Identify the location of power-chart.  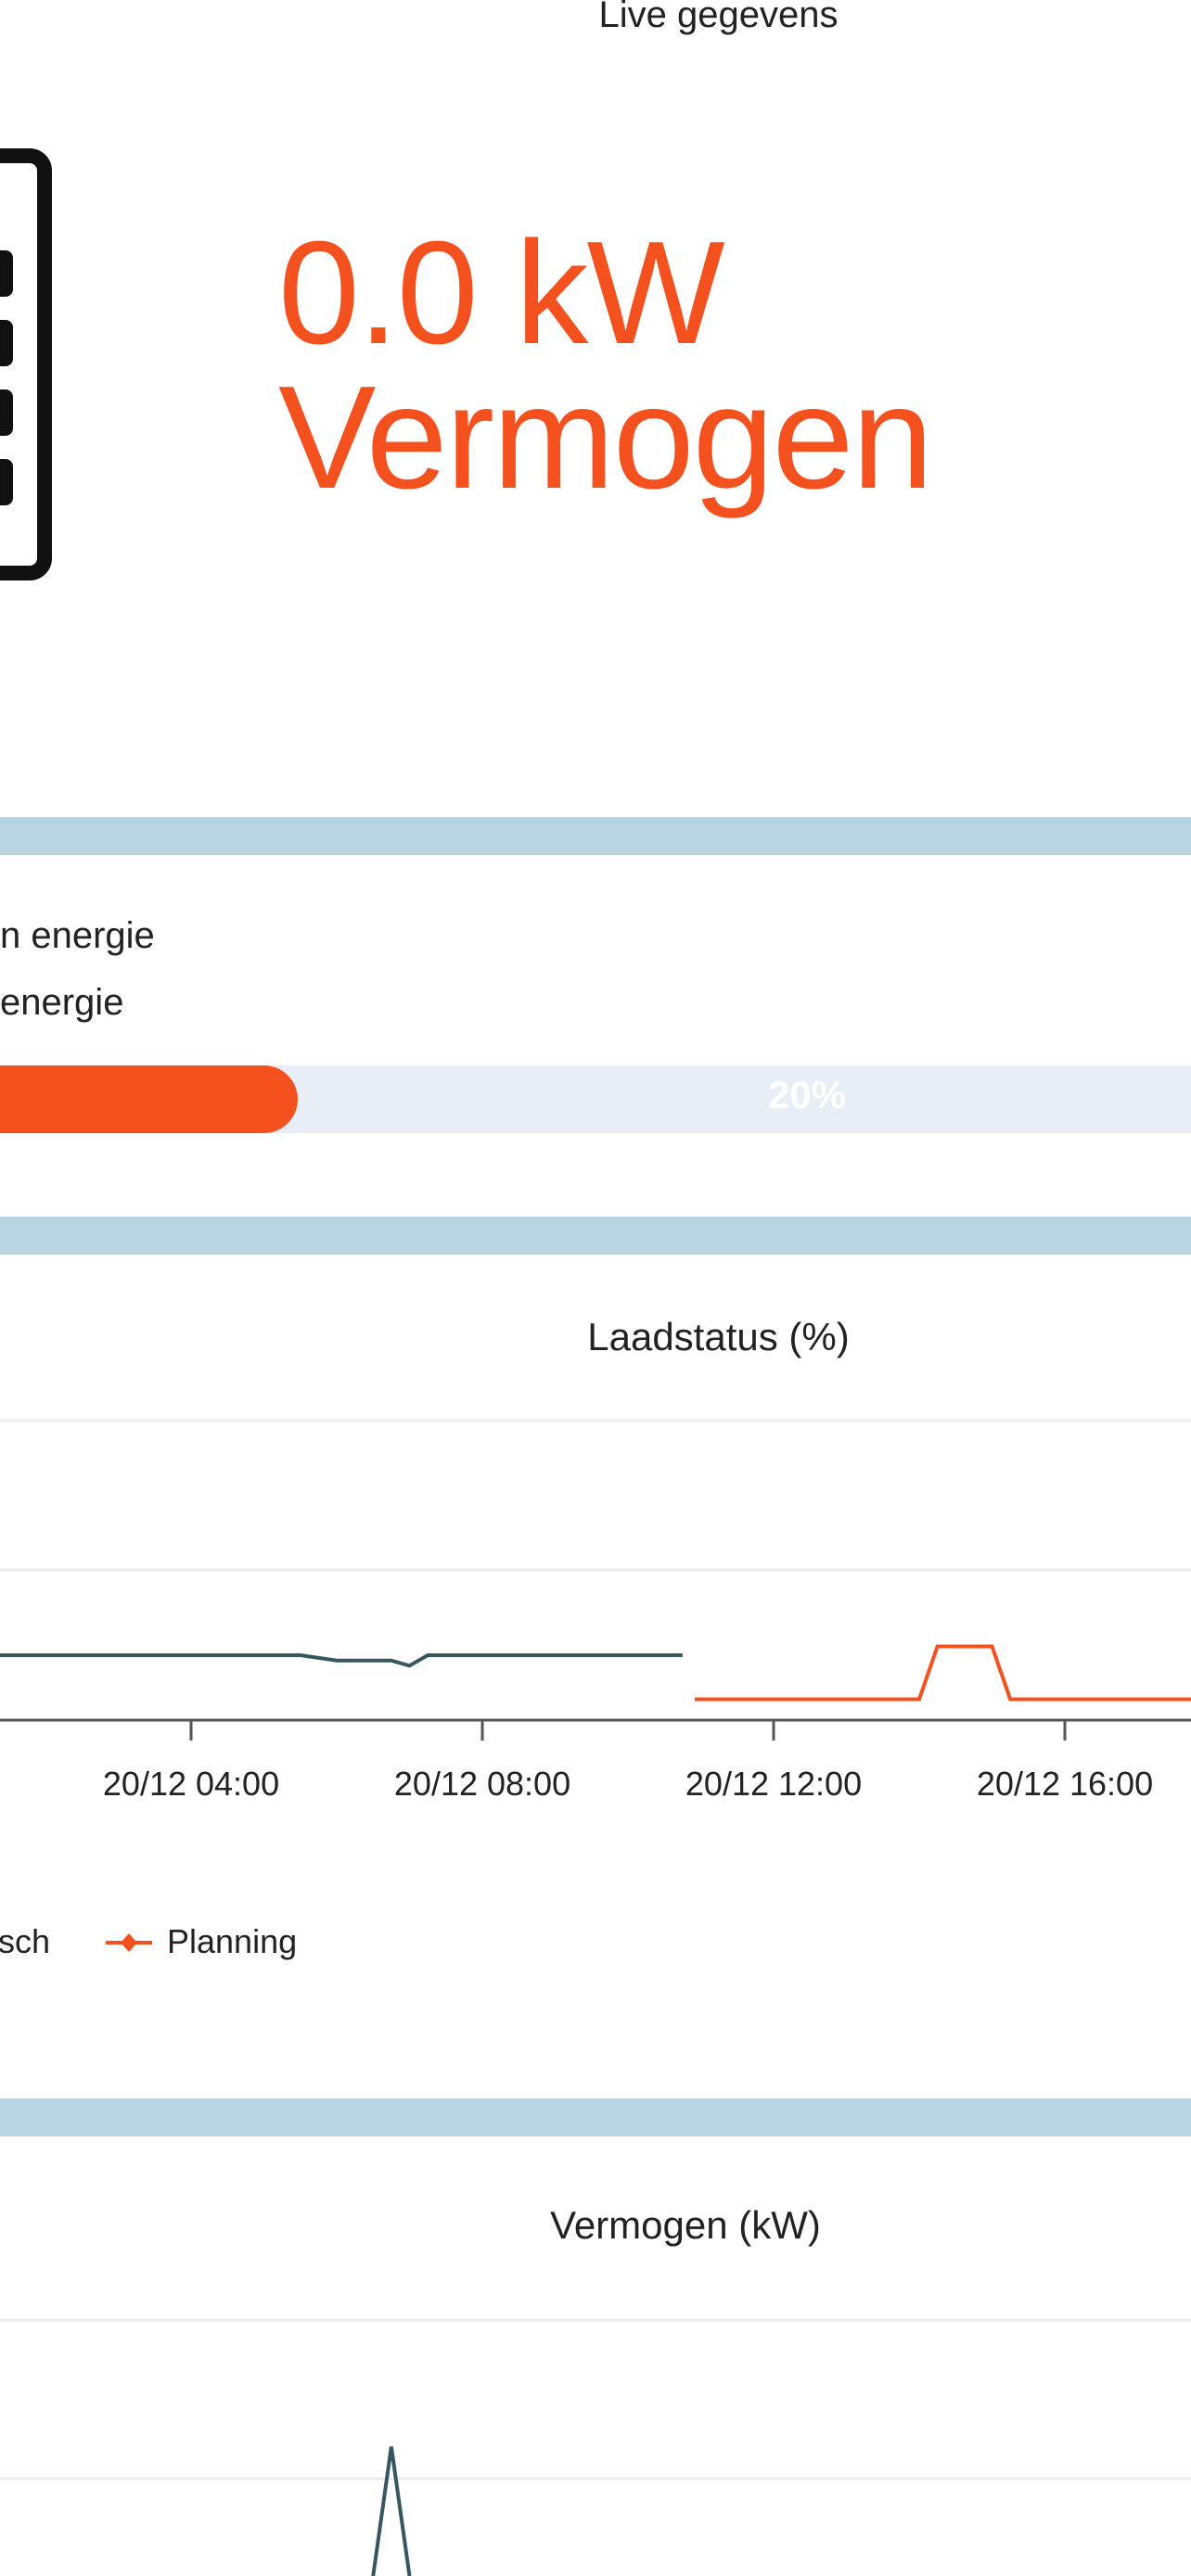
(595, 2447).